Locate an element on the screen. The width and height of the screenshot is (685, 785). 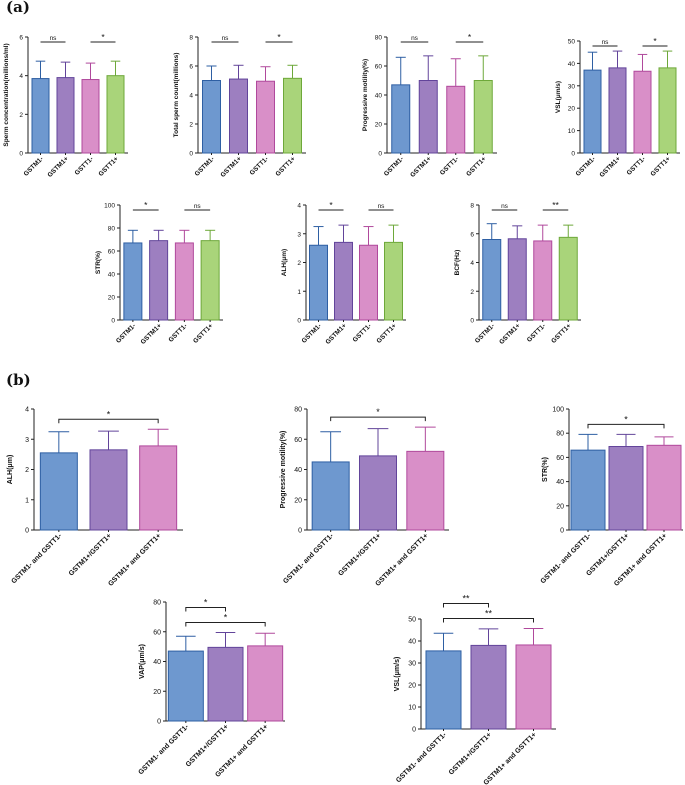
y-axis-label: VAP(μm/s) is located at coordinates (142, 661).